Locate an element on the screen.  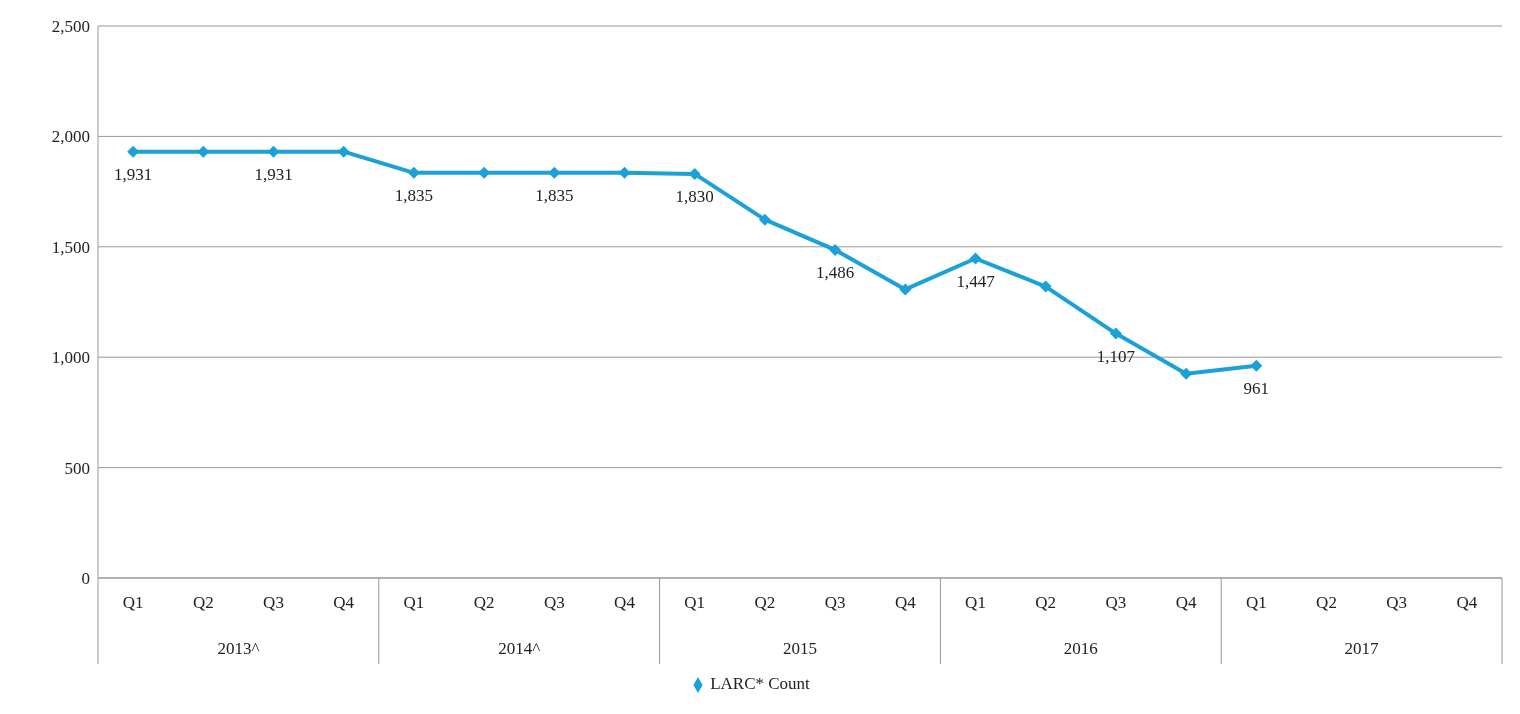
text: 2016 is located at coordinates (1080, 648).